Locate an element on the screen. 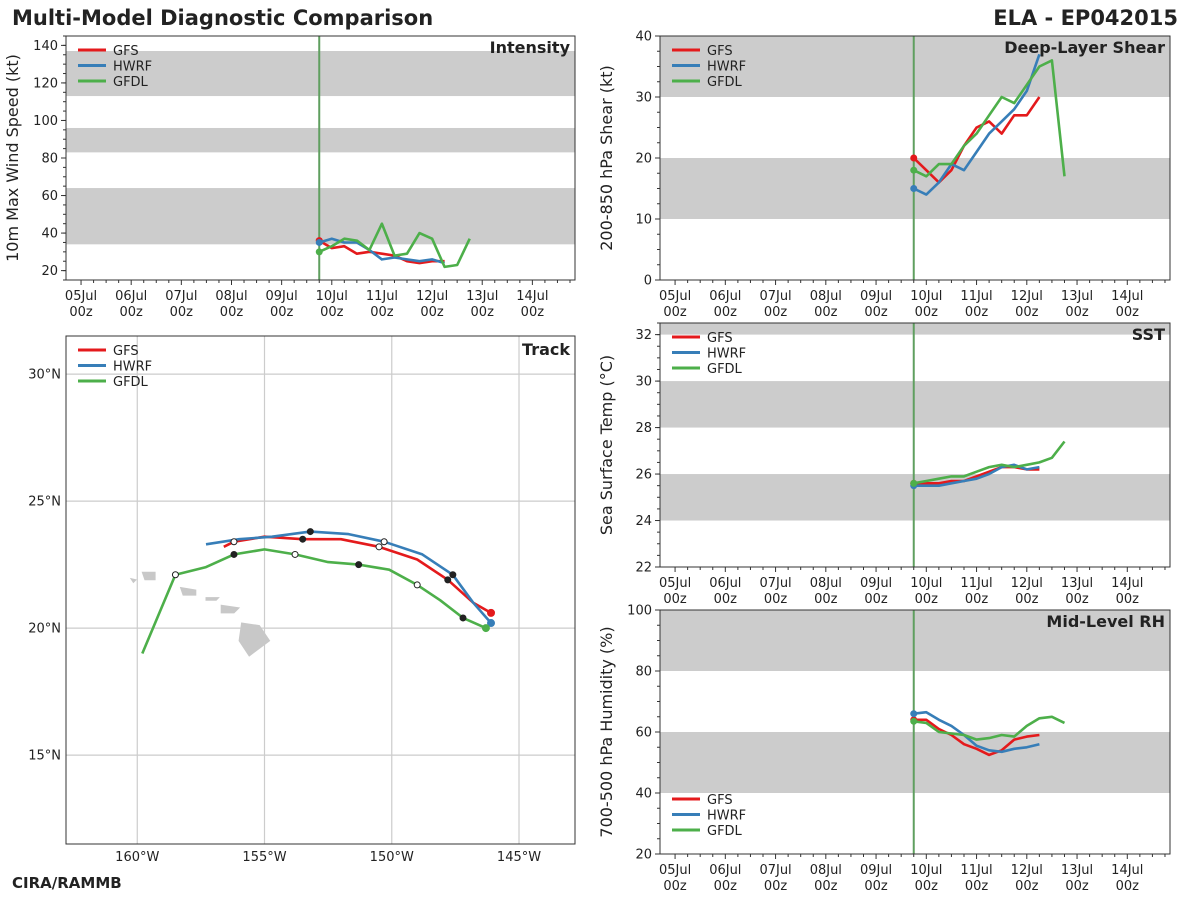 Image resolution: width=1200 pixels, height=900 pixels. y-tick-label: 120 is located at coordinates (45, 83).